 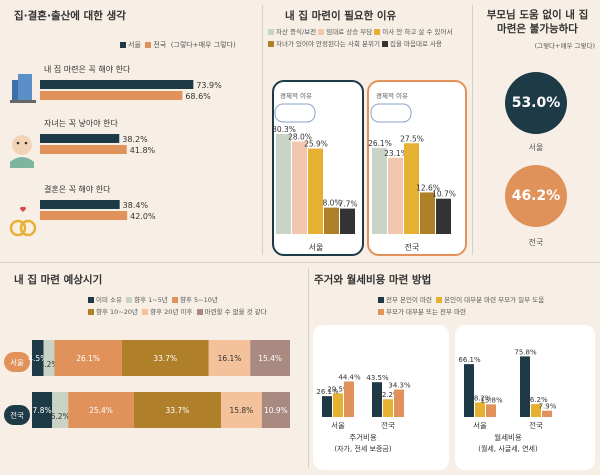 What do you see at coordinates (88, 358) in the screenshot?
I see `segment-label-0-2: 26.1%` at bounding box center [88, 358].